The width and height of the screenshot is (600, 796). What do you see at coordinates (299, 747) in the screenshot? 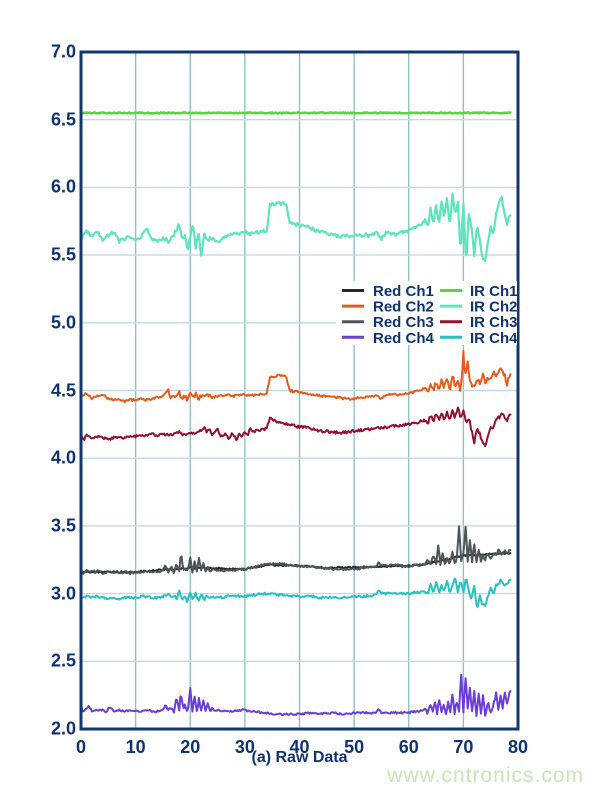
I see `x-tick-label: 40` at bounding box center [299, 747].